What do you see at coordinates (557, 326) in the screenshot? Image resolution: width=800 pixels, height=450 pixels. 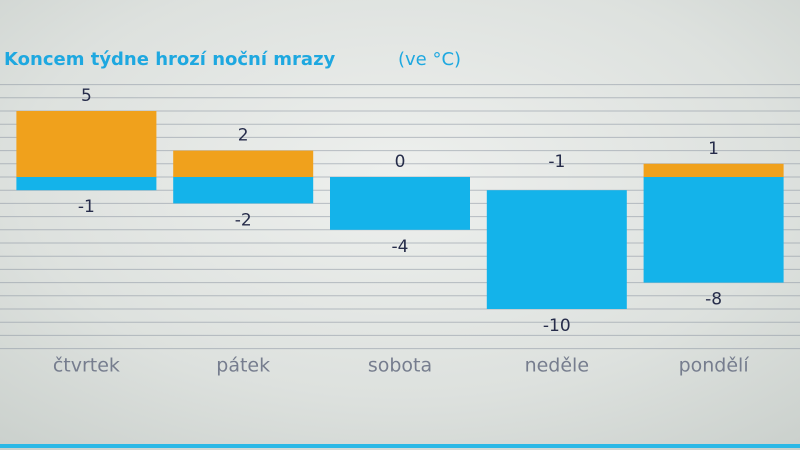 I see `value-label-min: -10` at bounding box center [557, 326].